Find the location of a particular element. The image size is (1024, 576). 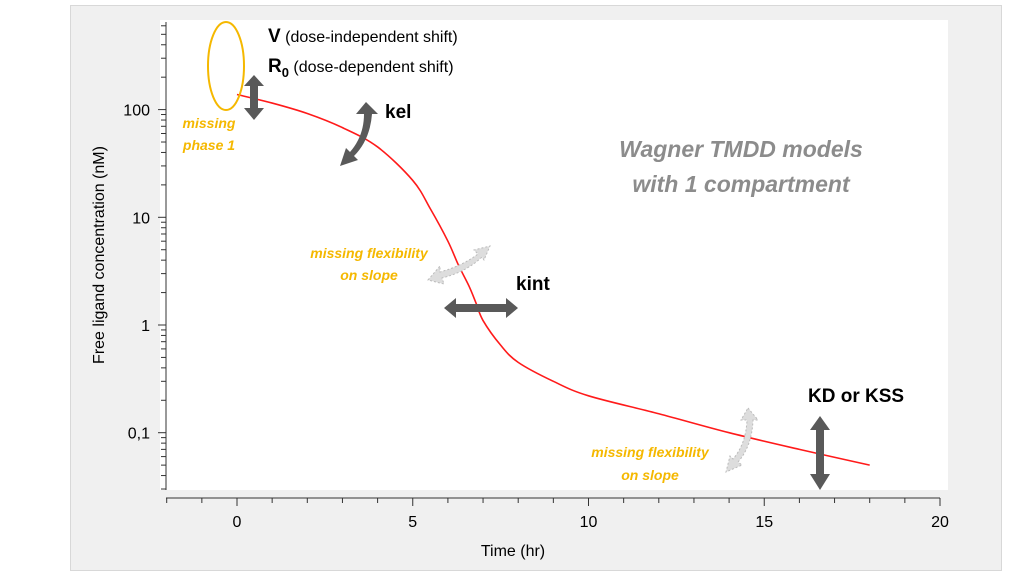

r0-label: R is located at coordinates (275, 66).